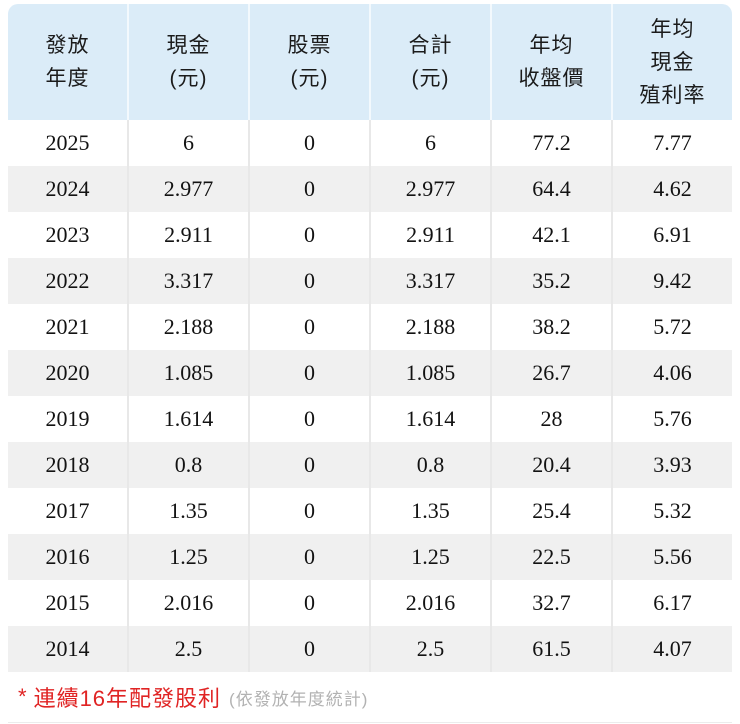  I want to click on column-header-stock: 股票 (元), so click(308, 62).